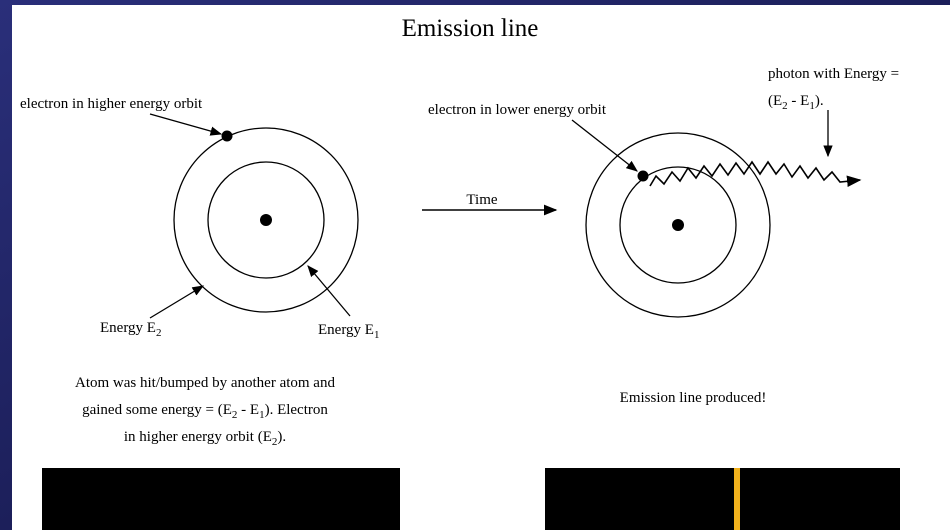 This screenshot has height=530, width=950. I want to click on text-run: photon with Energy =, so click(833, 74).